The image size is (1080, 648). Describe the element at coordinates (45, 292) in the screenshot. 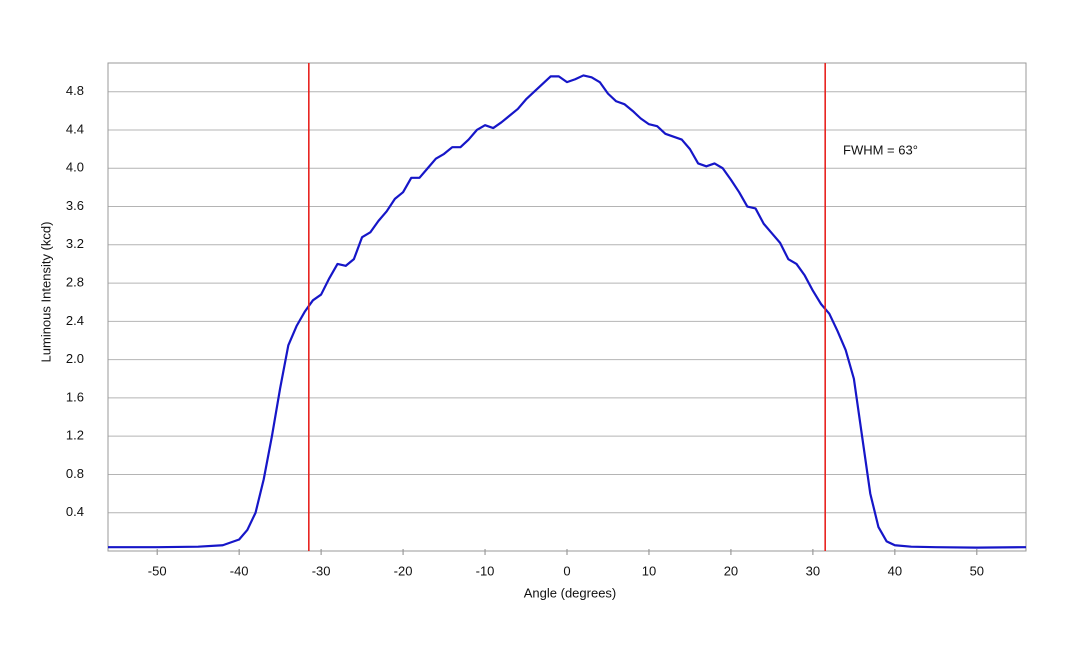

I see `y-axis-label: Luminous Intensity (kcd)` at that location.